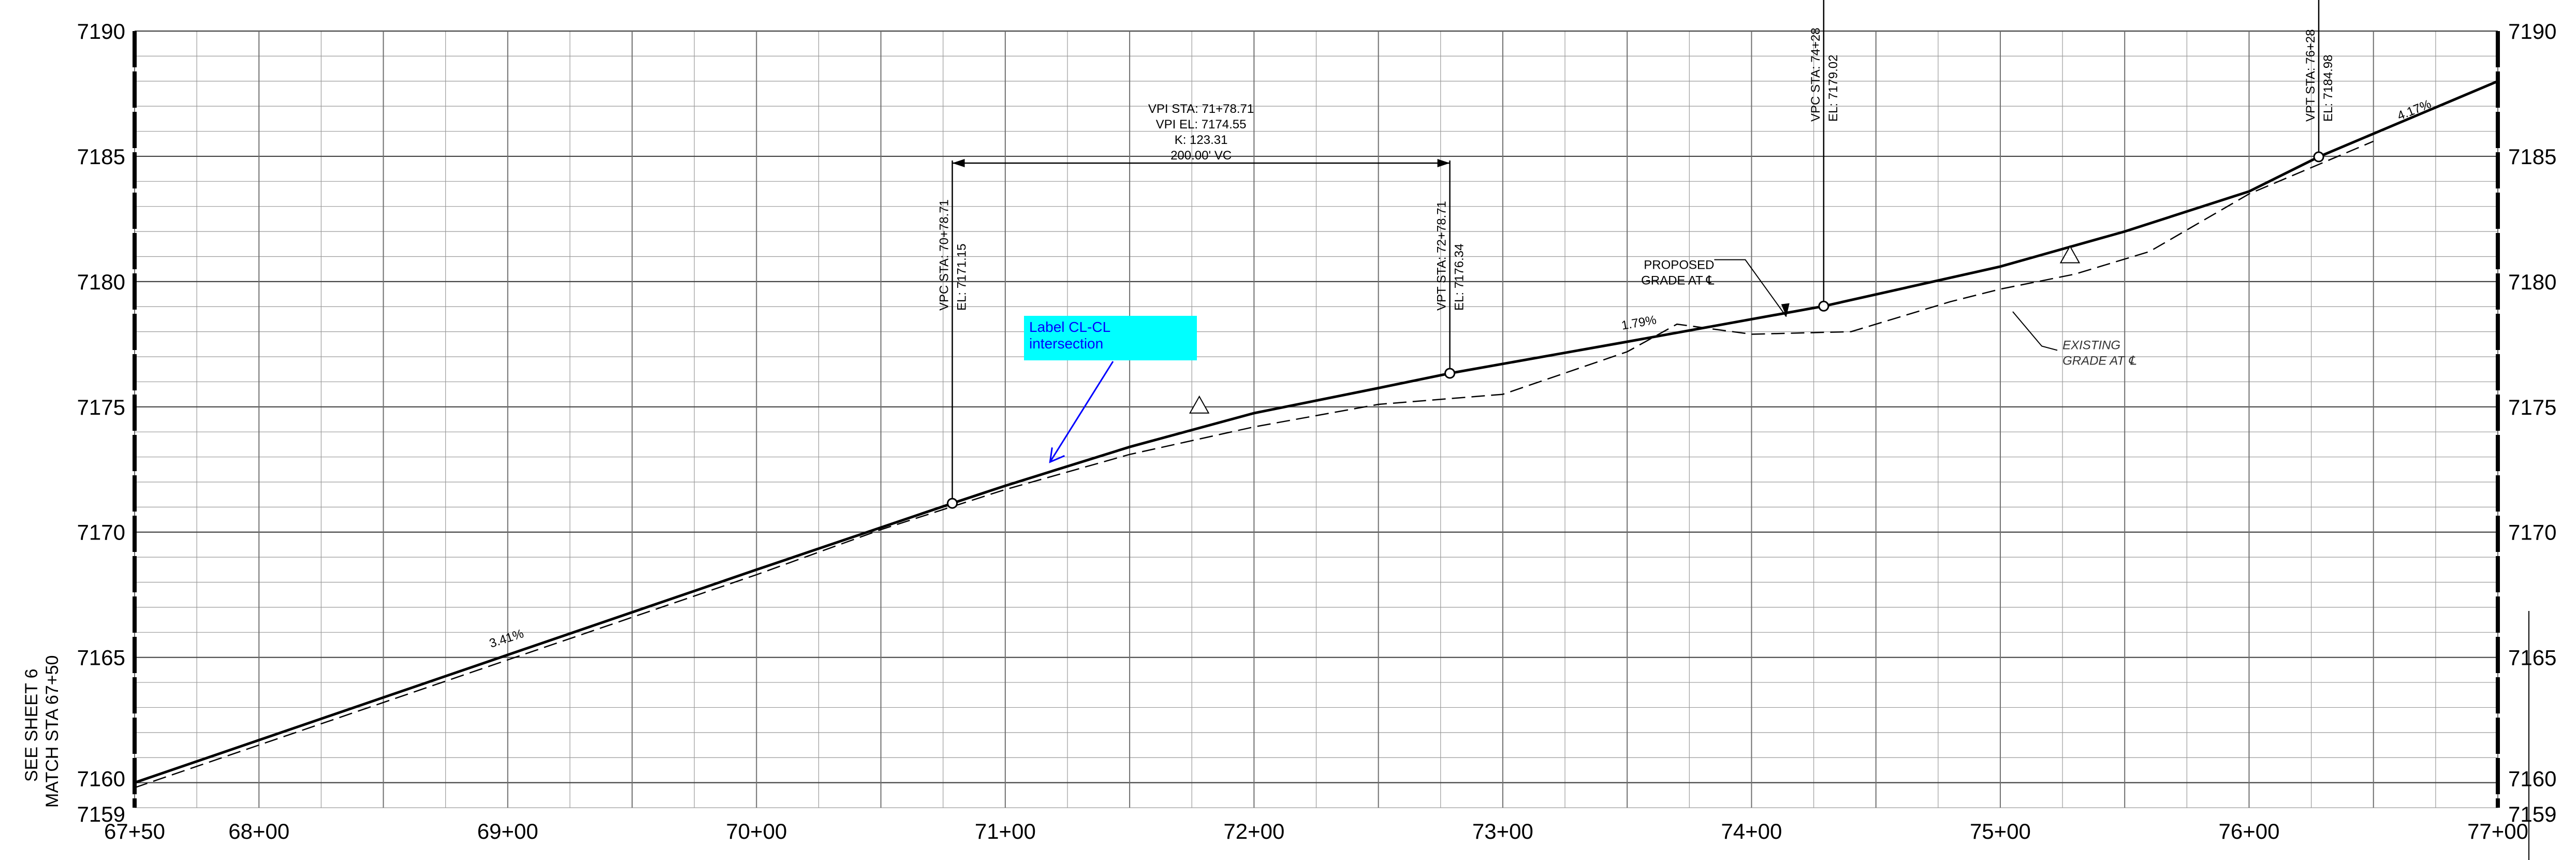 Image resolution: width=2576 pixels, height=860 pixels. What do you see at coordinates (2532, 779) in the screenshot?
I see `y-tick-label-right: 7160` at bounding box center [2532, 779].